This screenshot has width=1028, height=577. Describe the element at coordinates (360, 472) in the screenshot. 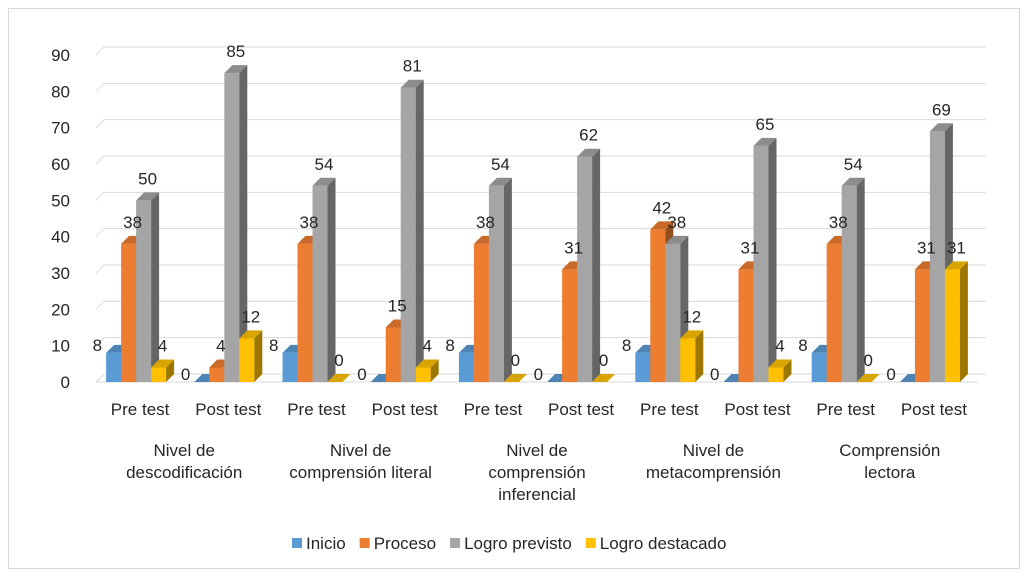

I see `x-group-label-line: comprensión literal` at that location.